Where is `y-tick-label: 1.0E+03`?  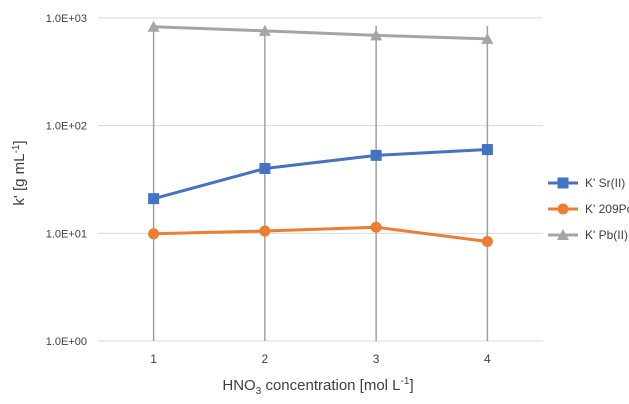 y-tick-label: 1.0E+03 is located at coordinates (66, 19).